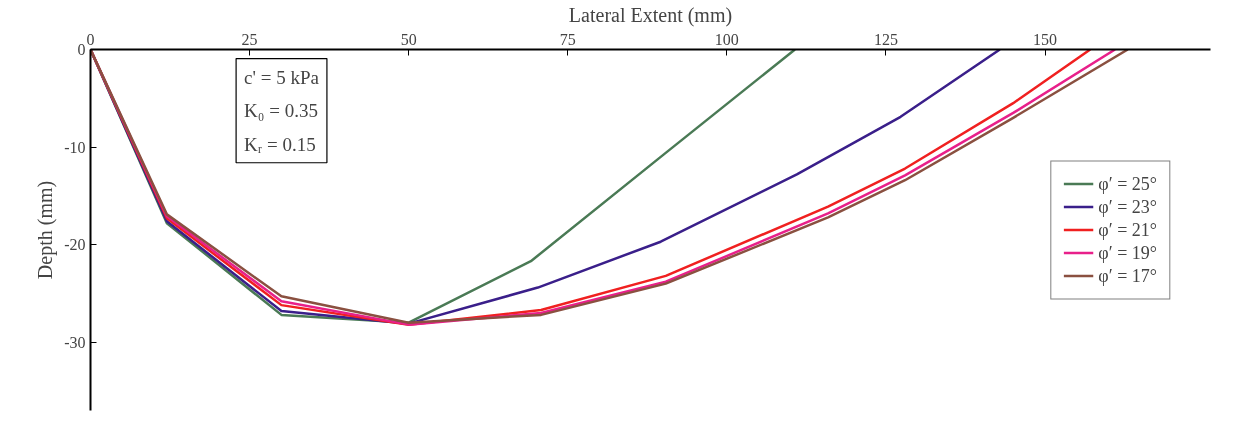  I want to click on legend-label: φ′ = 17°, so click(1127, 275).